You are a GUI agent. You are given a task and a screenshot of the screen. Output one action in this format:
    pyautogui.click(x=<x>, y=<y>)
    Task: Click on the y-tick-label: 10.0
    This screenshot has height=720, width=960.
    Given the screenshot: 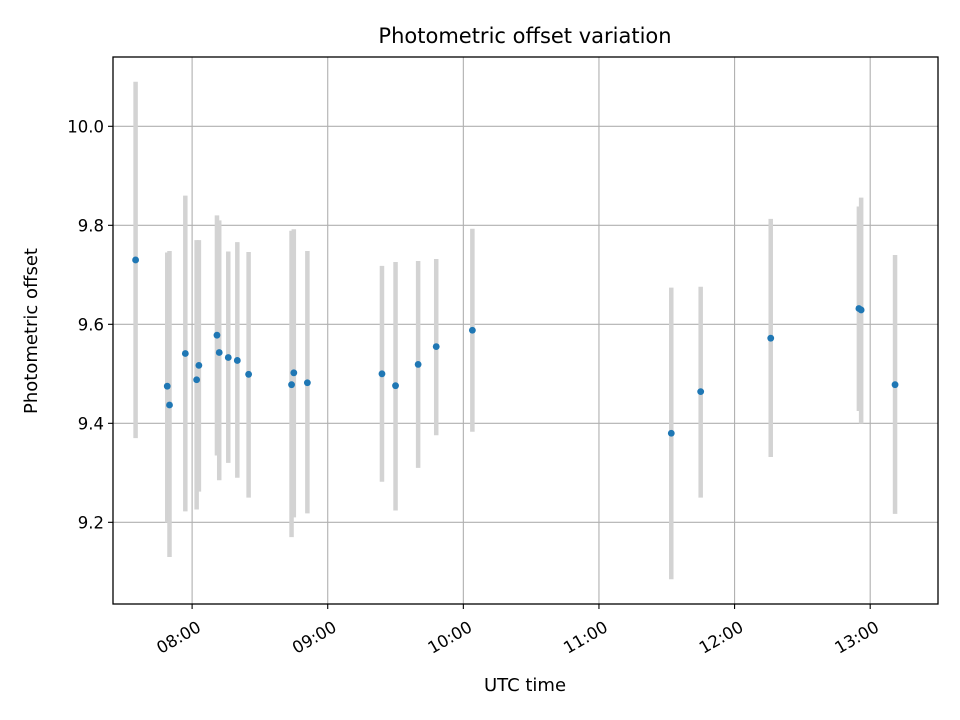 What is the action you would take?
    pyautogui.click(x=85, y=126)
    